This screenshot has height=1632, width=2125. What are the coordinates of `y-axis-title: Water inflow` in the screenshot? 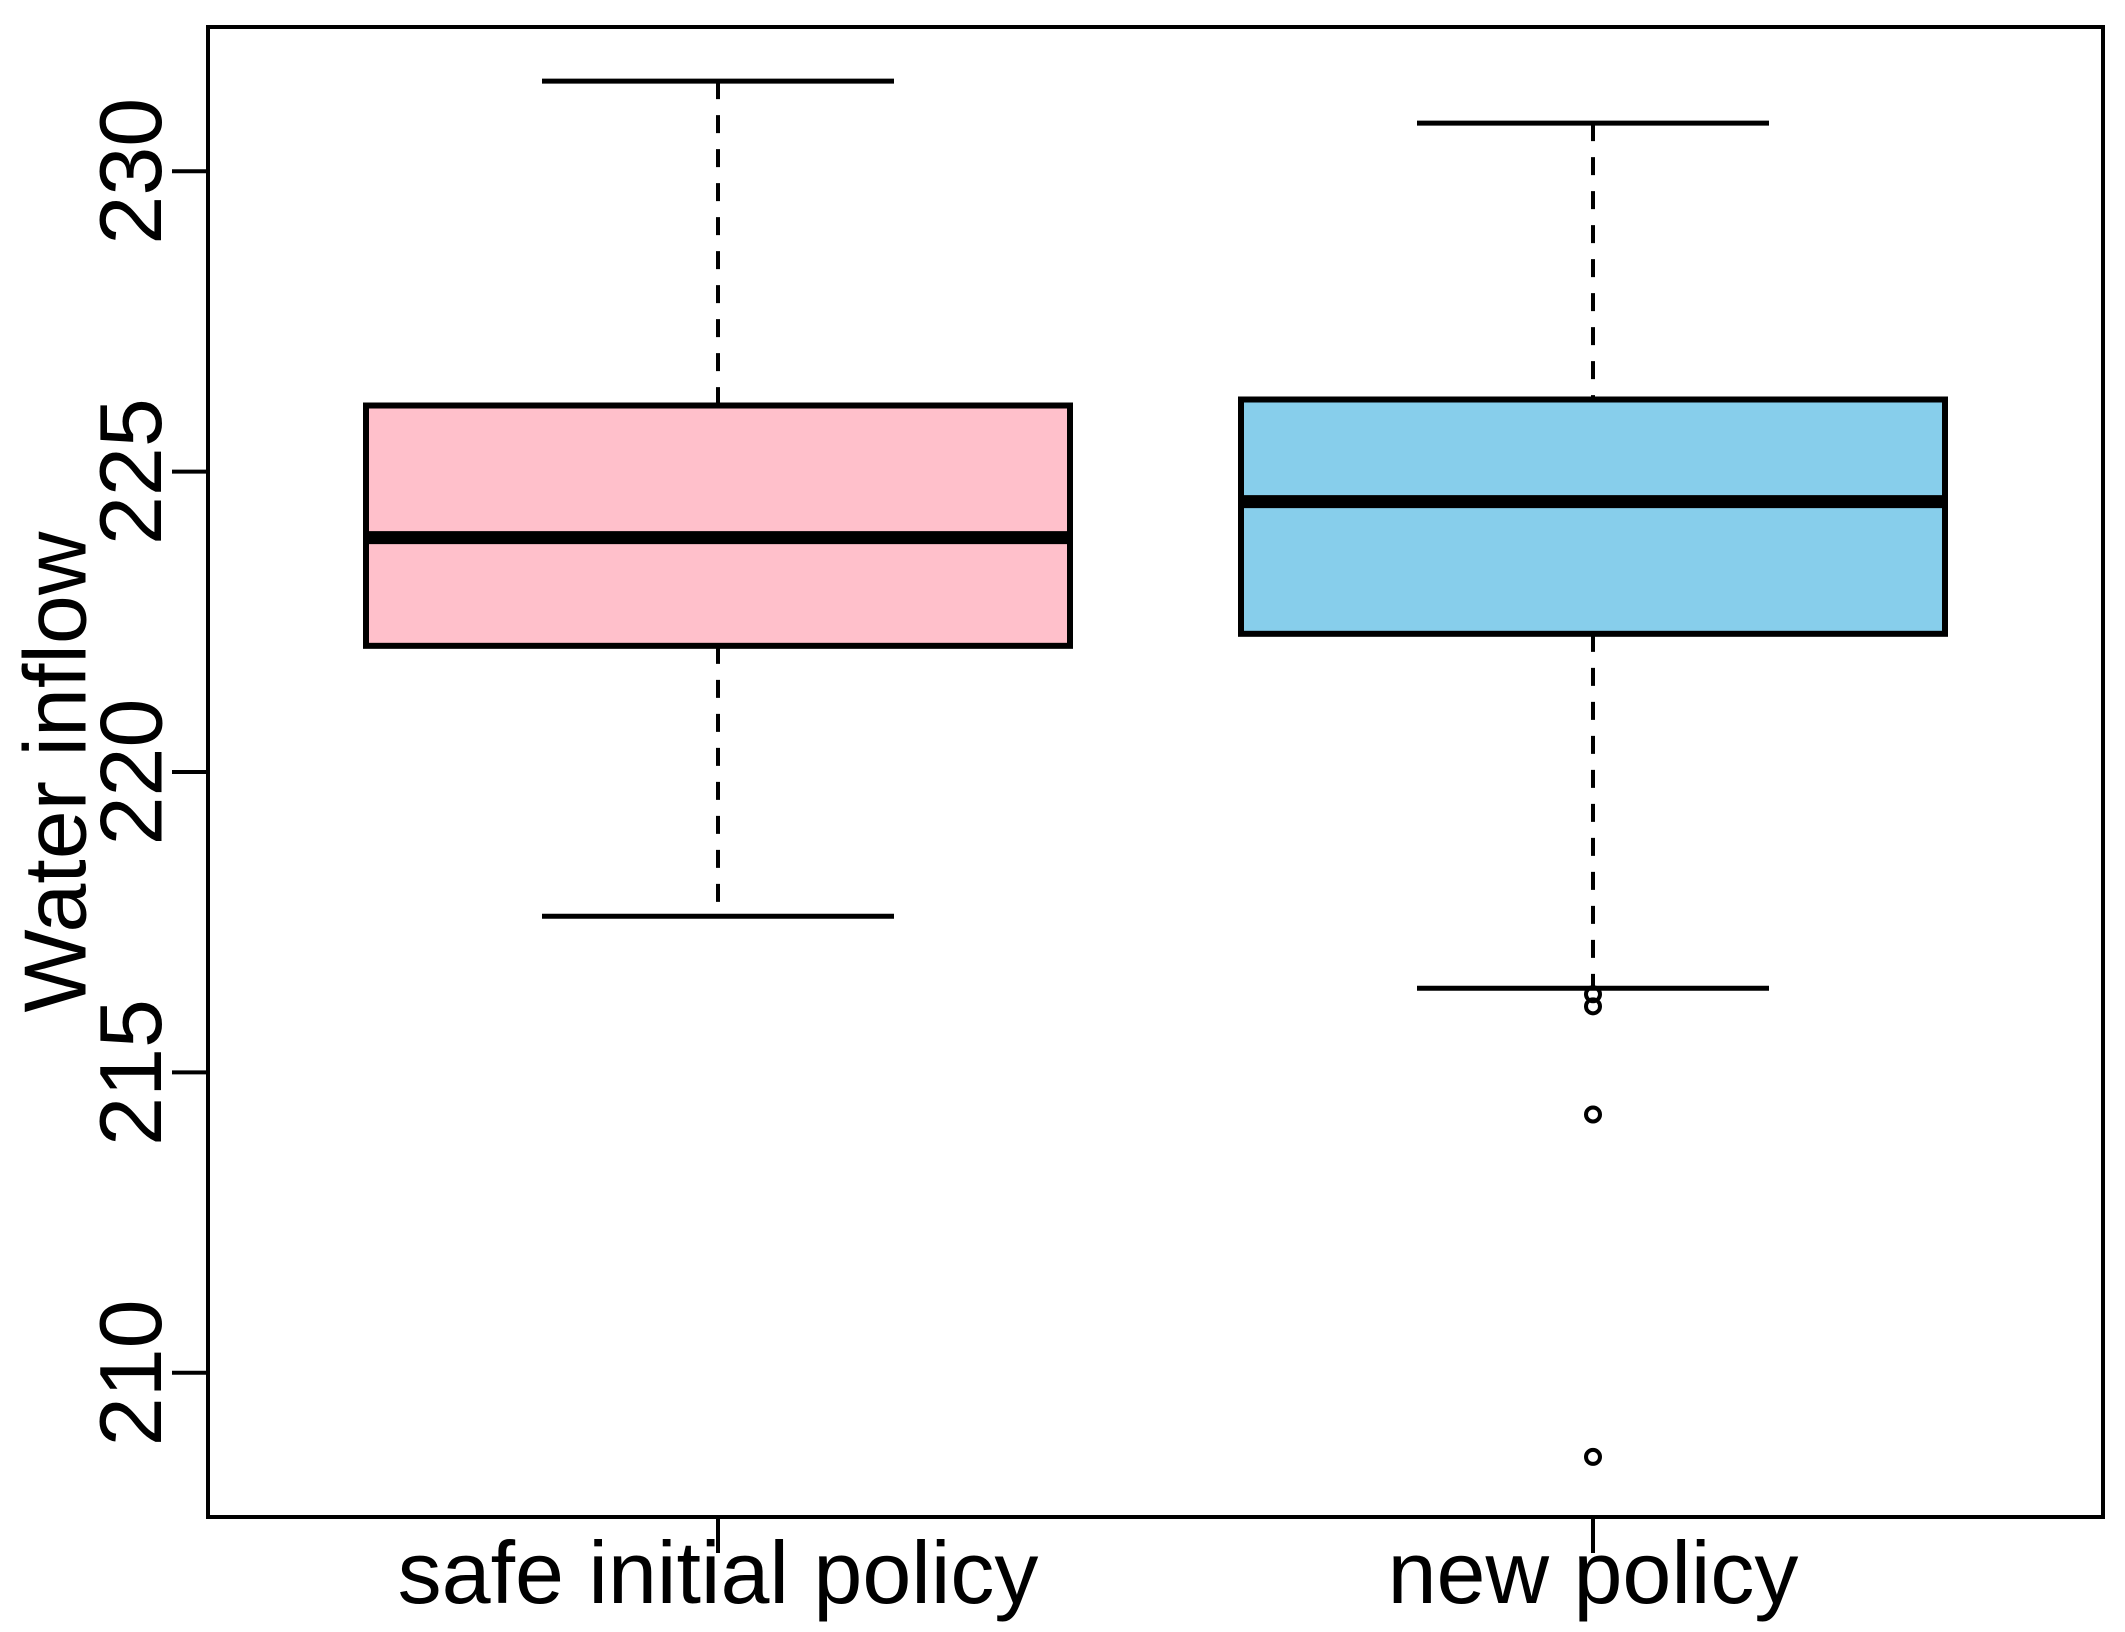 It's located at (54, 771).